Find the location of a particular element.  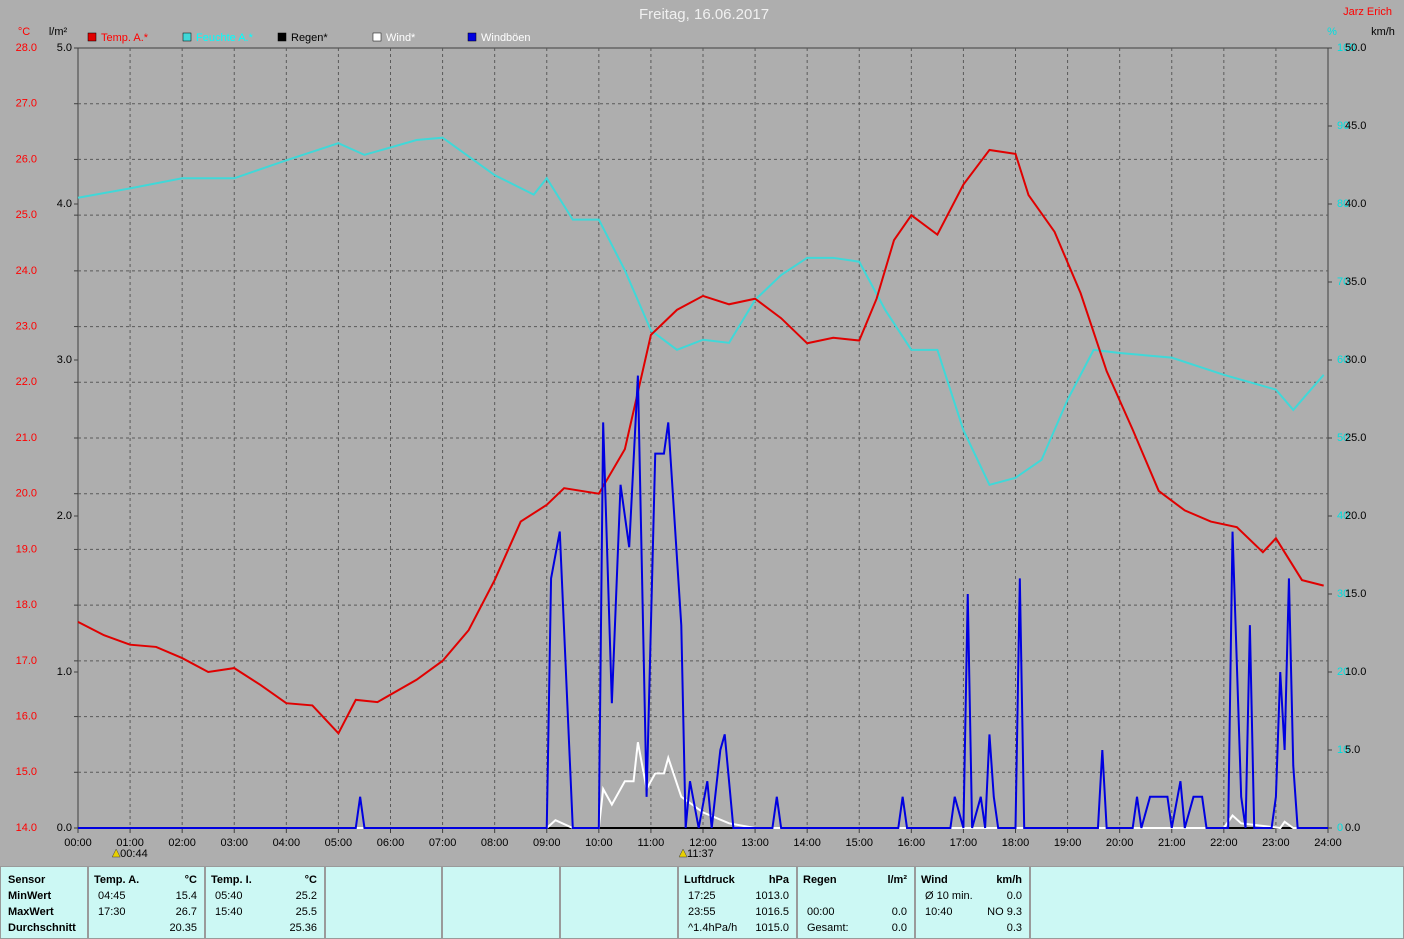

cell-left: Gesamt: is located at coordinates (828, 928).